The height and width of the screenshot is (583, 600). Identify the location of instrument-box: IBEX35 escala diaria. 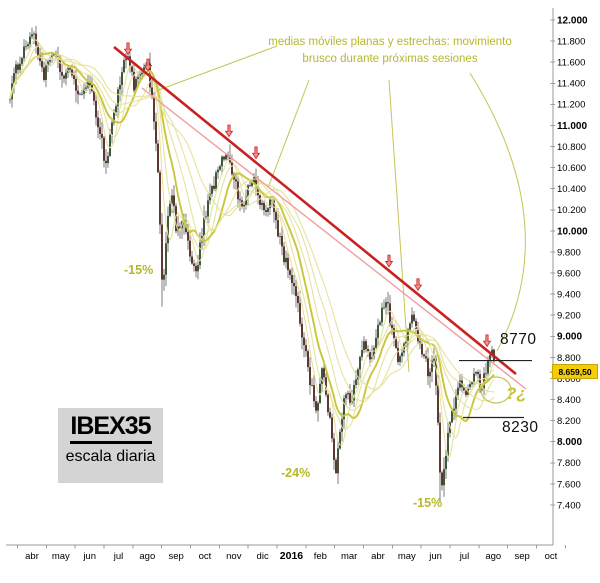
(110, 445).